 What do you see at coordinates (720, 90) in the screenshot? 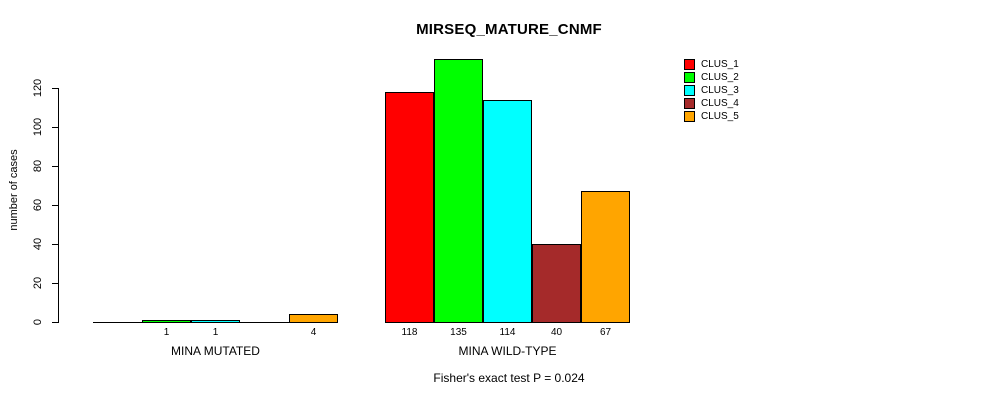
I see `legend-item-label: CLUS_3` at bounding box center [720, 90].